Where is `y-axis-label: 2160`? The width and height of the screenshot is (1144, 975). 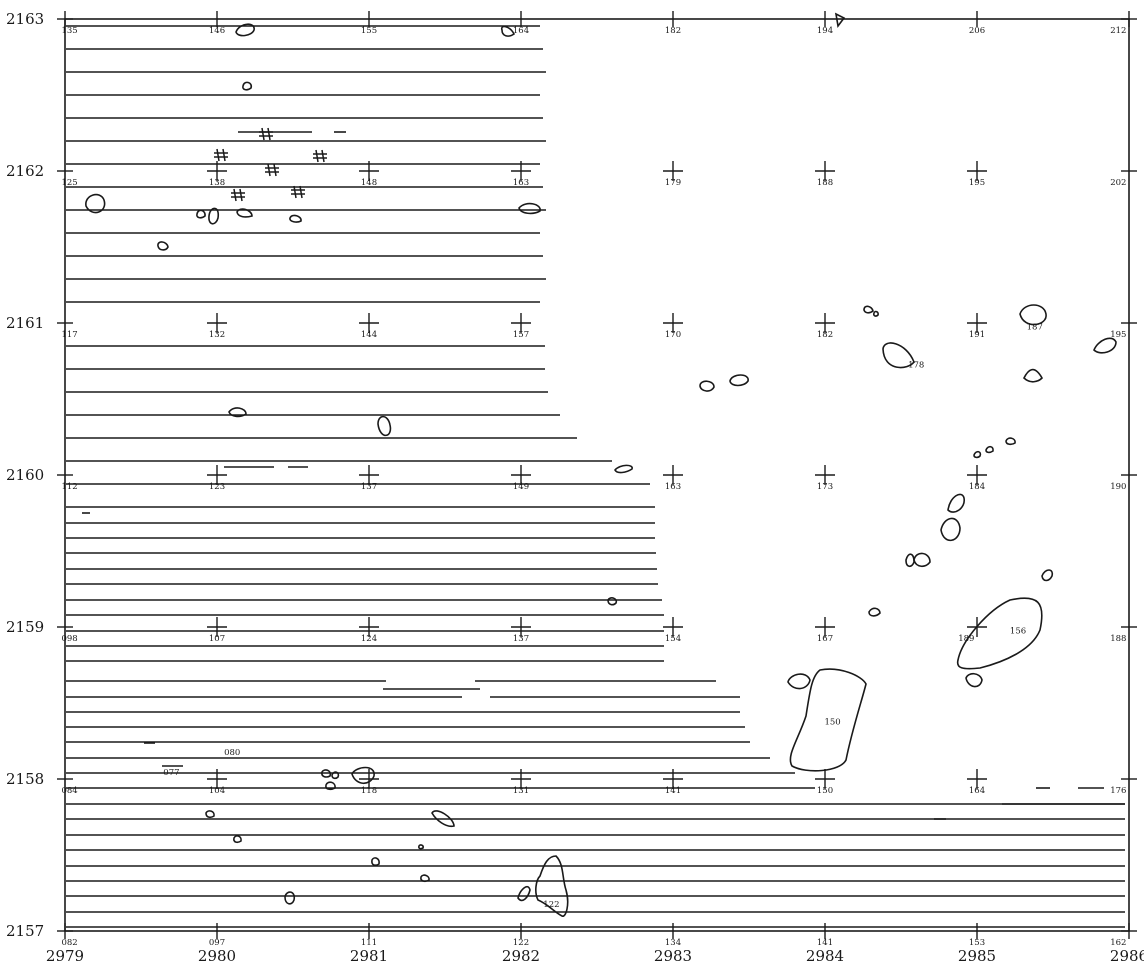 y-axis-label: 2160 is located at coordinates (25, 475).